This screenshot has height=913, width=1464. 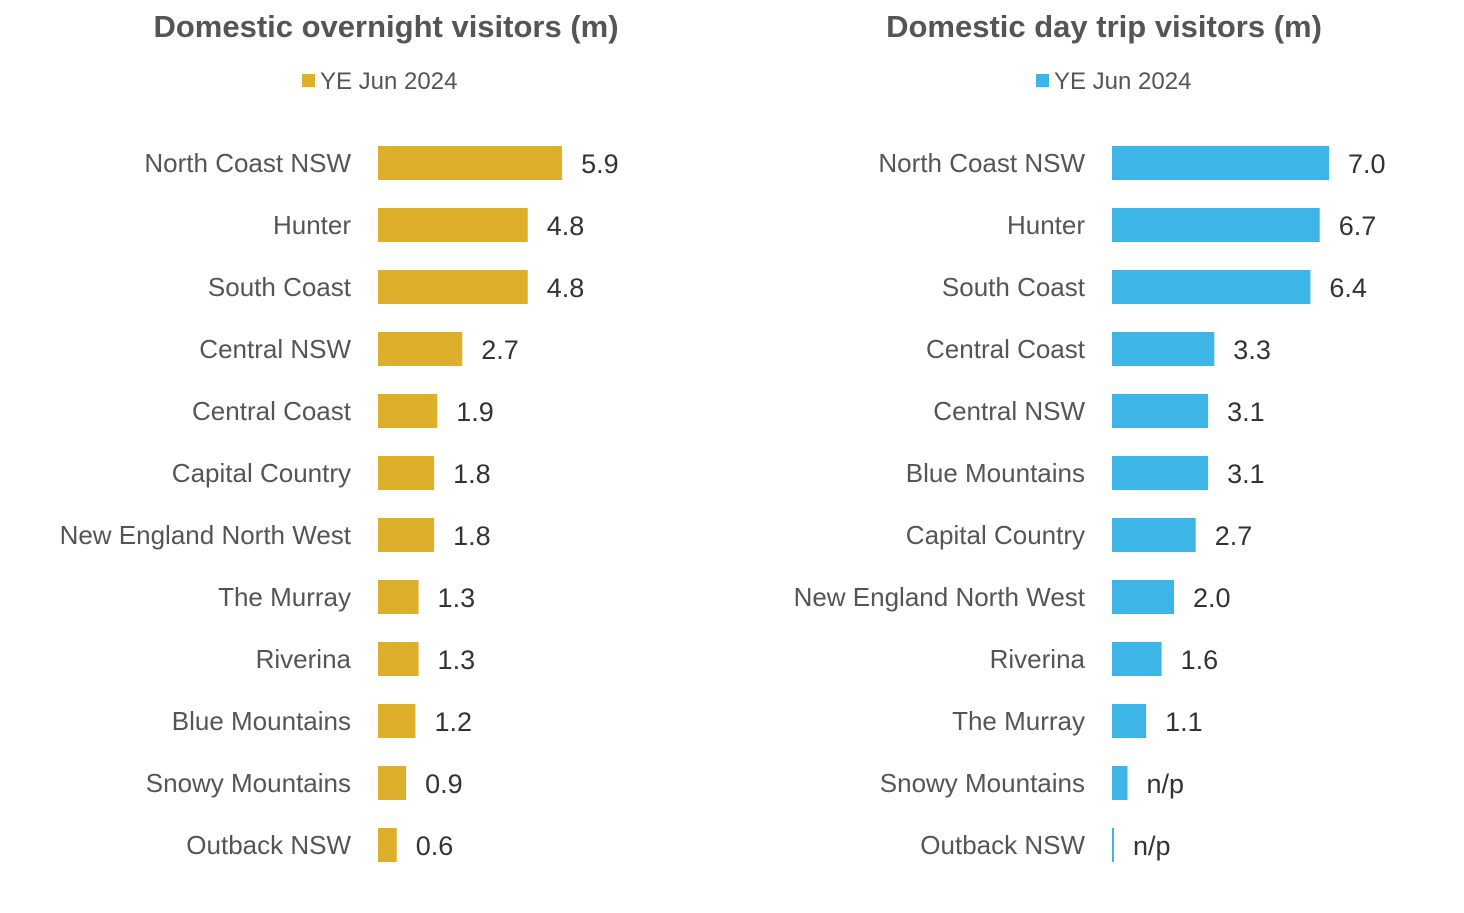 What do you see at coordinates (385, 26) in the screenshot?
I see `chart-title: Domestic overnight visitors (m)` at bounding box center [385, 26].